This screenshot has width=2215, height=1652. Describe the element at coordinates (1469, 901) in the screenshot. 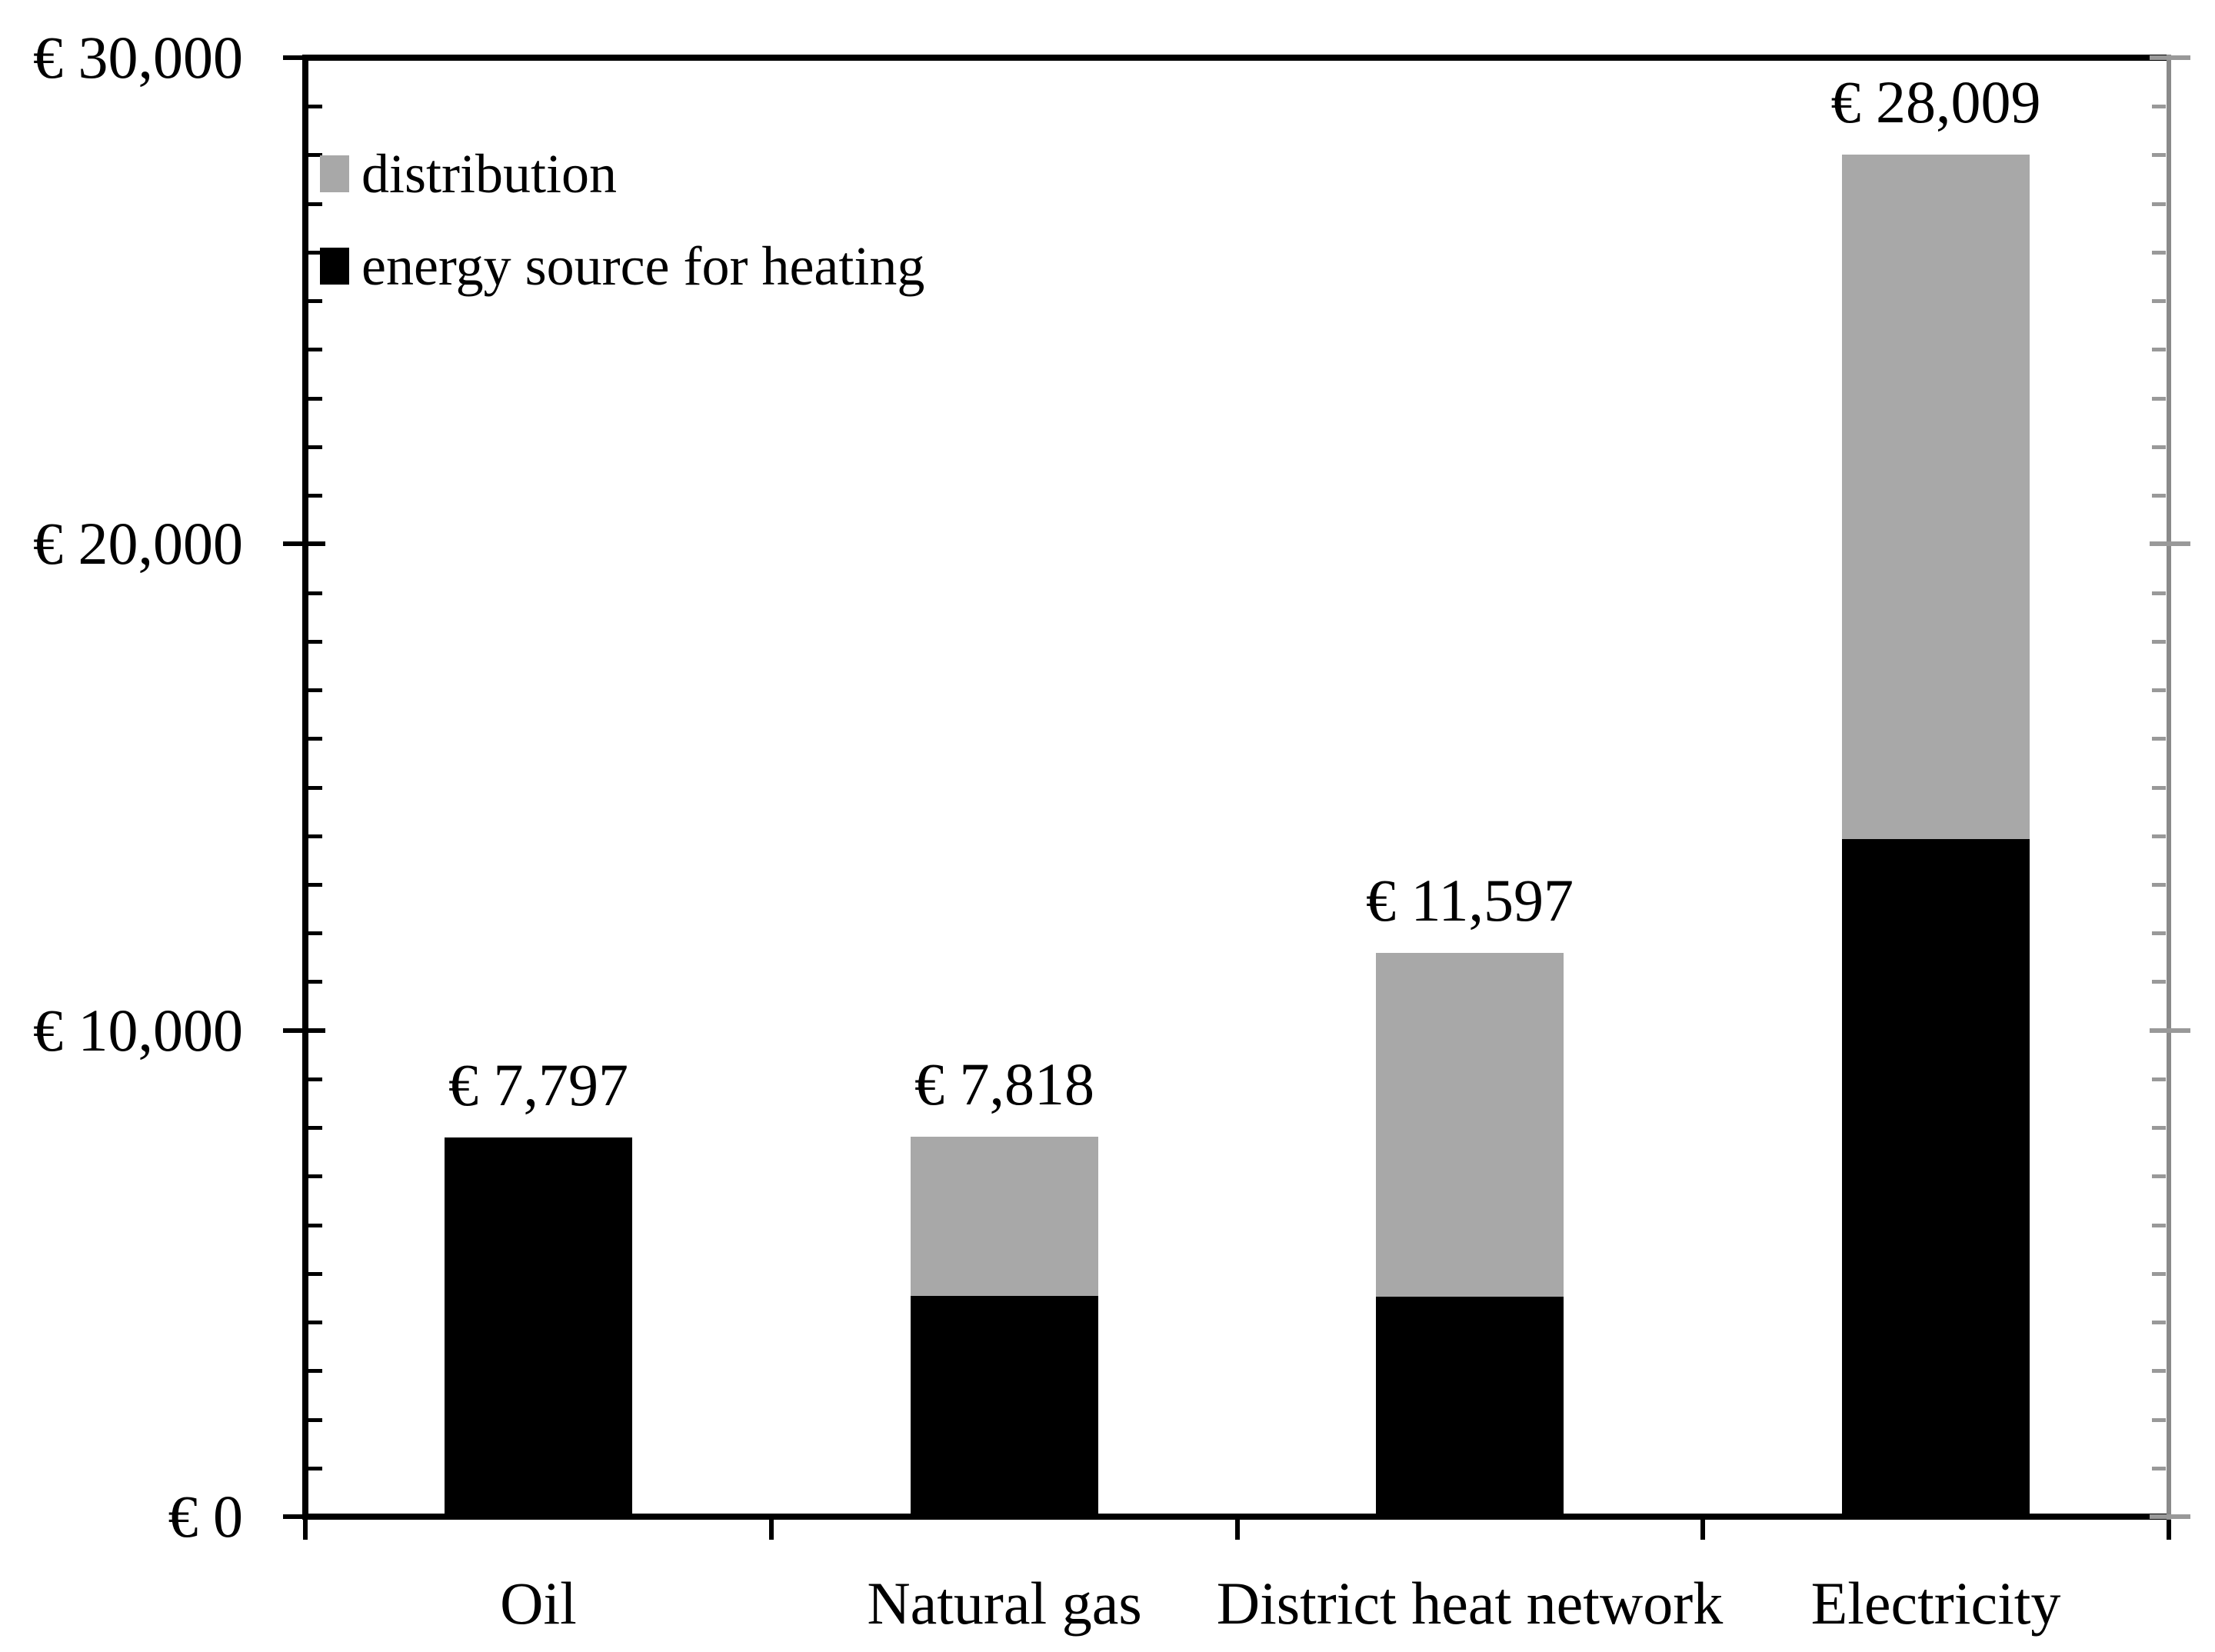

I see `bar-total-label: € 11,597` at that location.